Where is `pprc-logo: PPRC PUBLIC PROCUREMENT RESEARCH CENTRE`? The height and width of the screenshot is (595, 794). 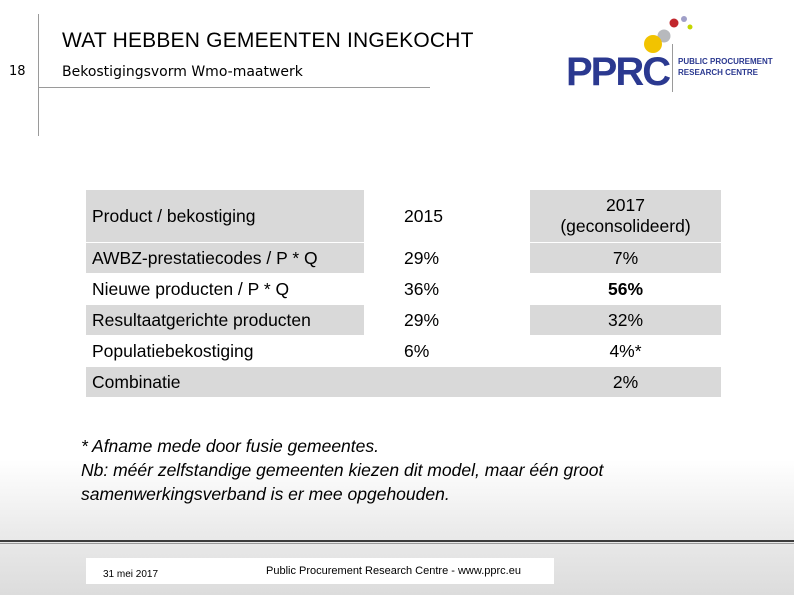
pprc-logo: PPRC PUBLIC PROCUREMENT RESEARCH CENTRE is located at coordinates (672, 54).